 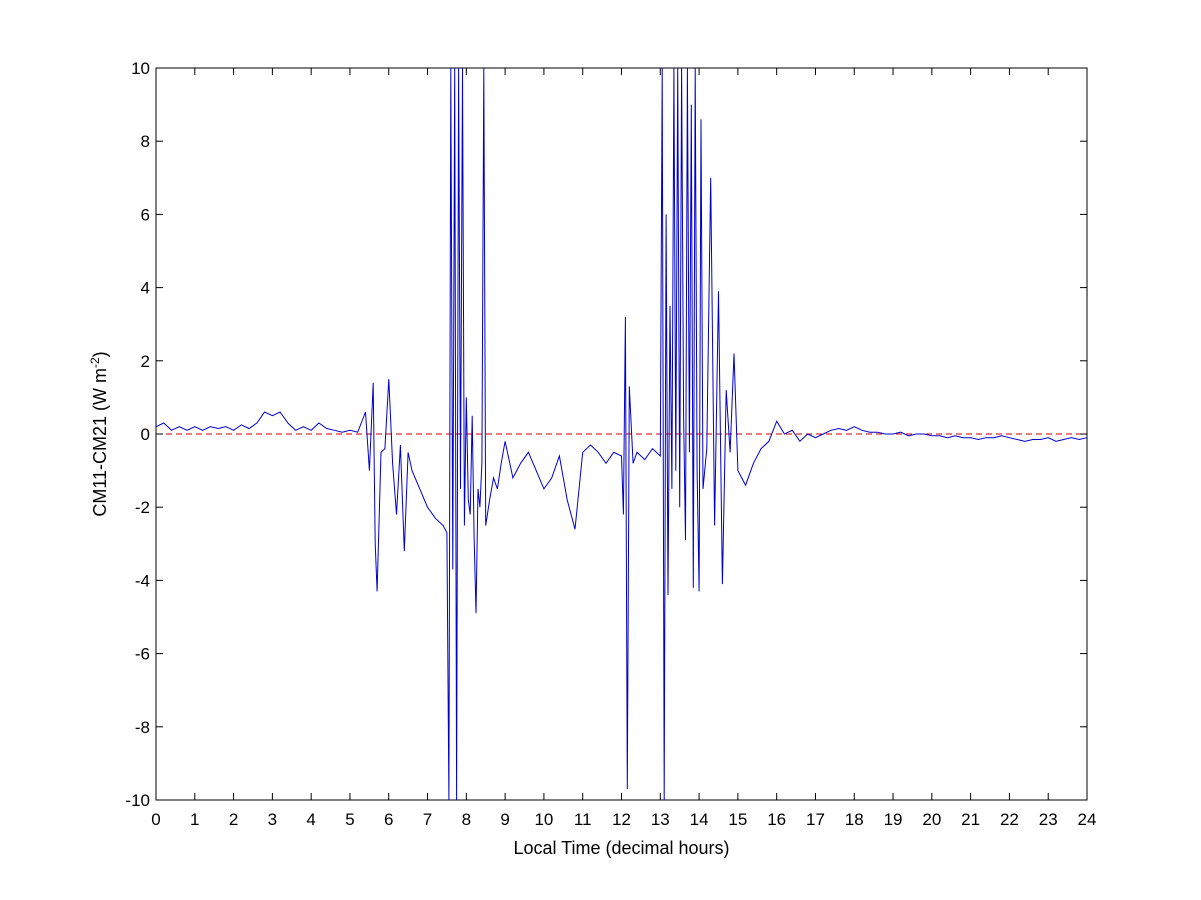 I want to click on x-tick-label: 7, so click(x=427, y=819).